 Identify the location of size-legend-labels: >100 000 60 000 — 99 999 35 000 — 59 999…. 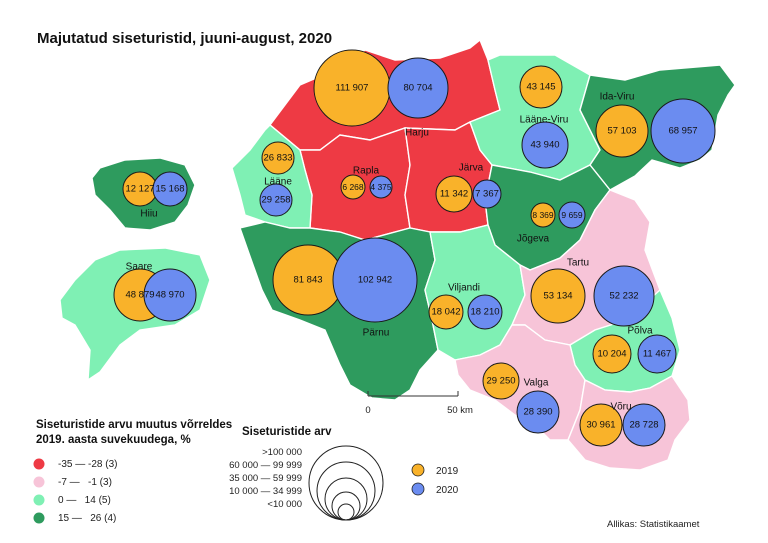
(265, 478).